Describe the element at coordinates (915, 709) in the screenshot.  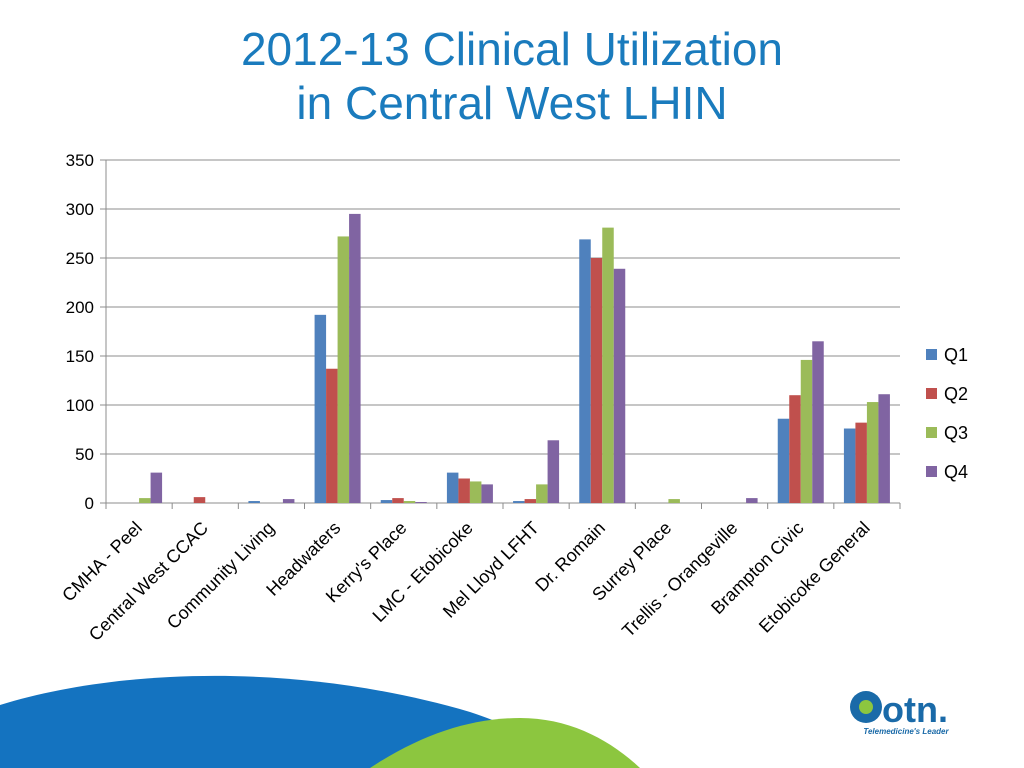
I see `otn-logo-wordmark: otn.` at that location.